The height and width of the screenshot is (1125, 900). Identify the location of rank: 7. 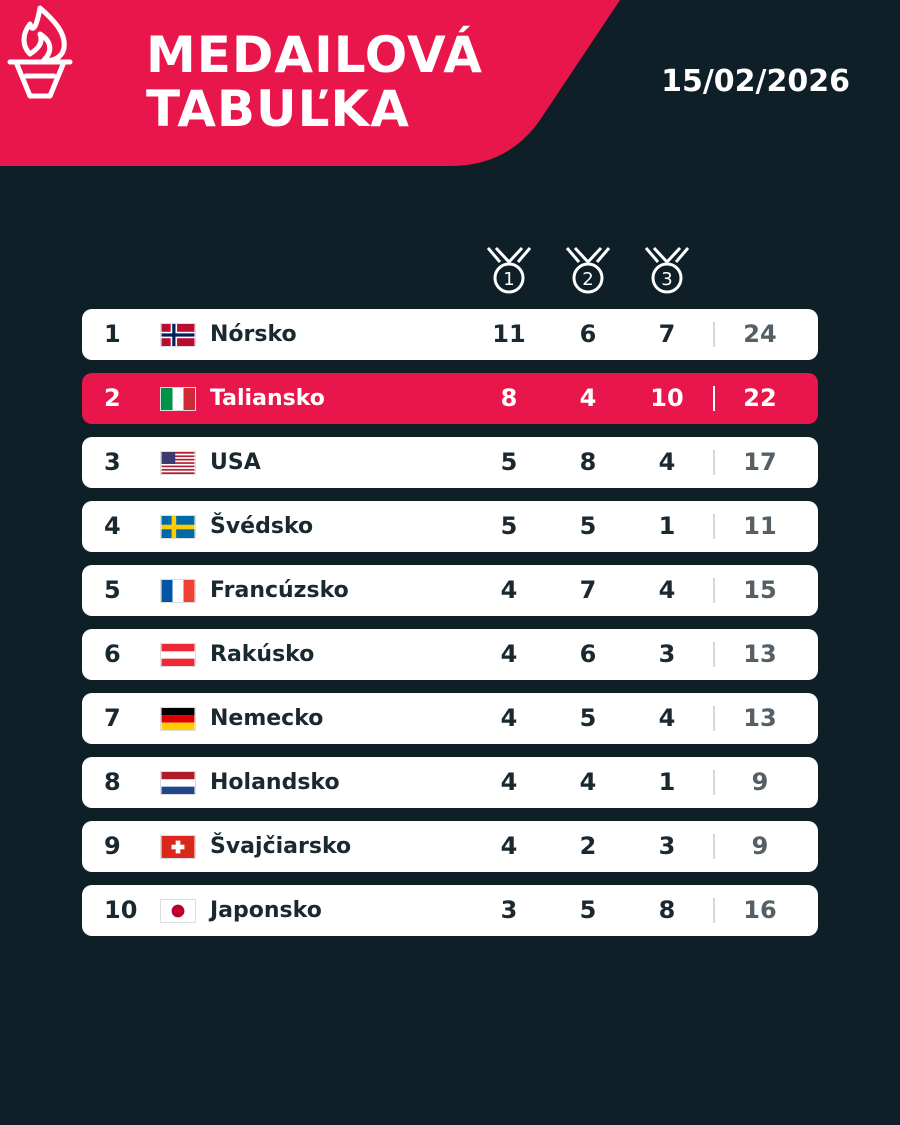
(112, 718).